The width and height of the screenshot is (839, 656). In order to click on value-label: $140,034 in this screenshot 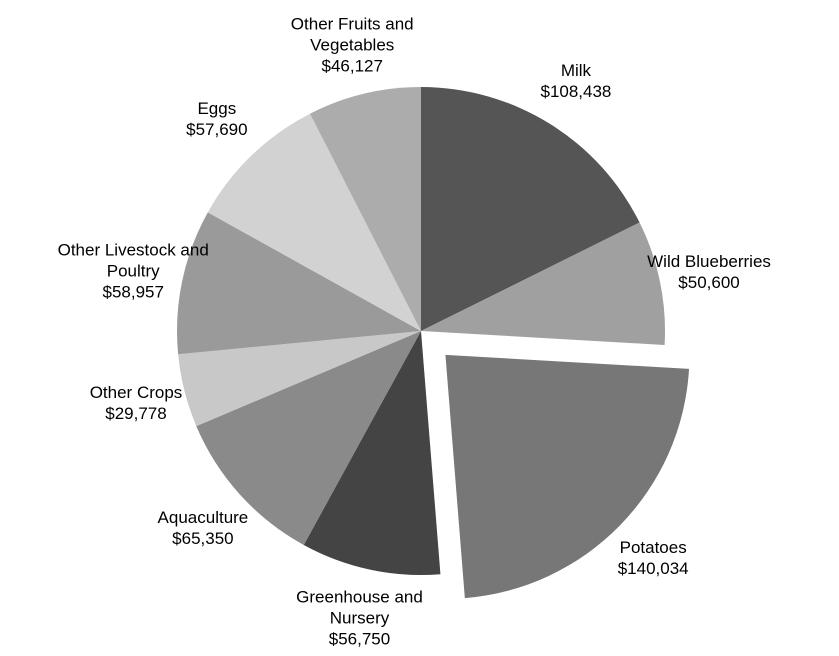, I will do `click(653, 569)`.